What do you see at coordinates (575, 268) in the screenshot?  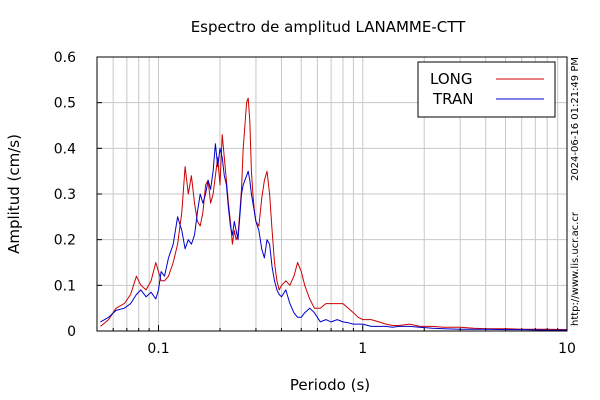 I see `source-url-label: http://www.lis.ucr.ac.cr` at bounding box center [575, 268].